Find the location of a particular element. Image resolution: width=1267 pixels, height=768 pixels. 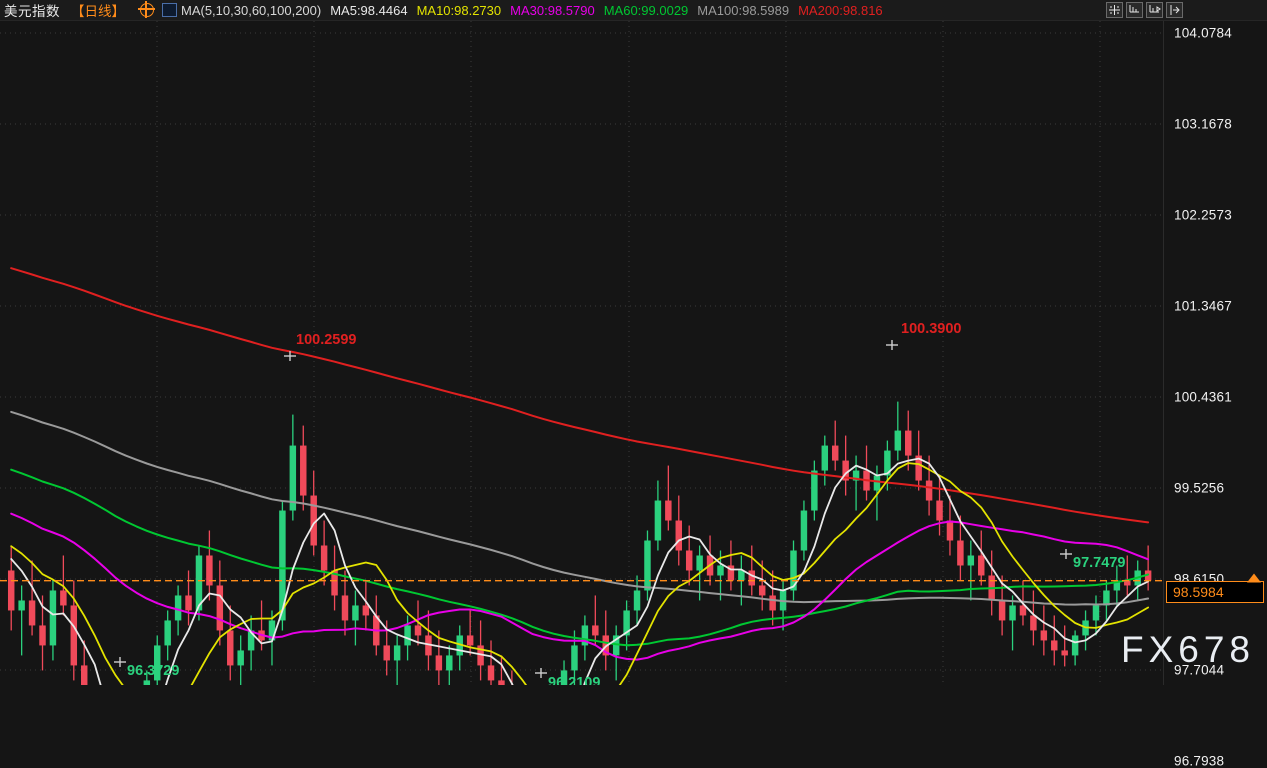

price-tick-4: 100.4361 is located at coordinates (1203, 397).